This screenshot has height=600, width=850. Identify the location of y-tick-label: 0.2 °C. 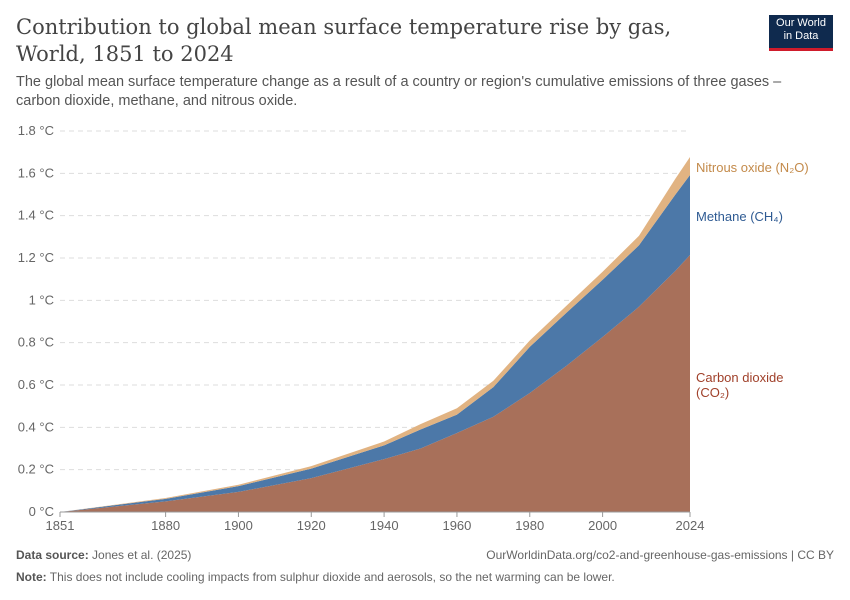
(36, 469).